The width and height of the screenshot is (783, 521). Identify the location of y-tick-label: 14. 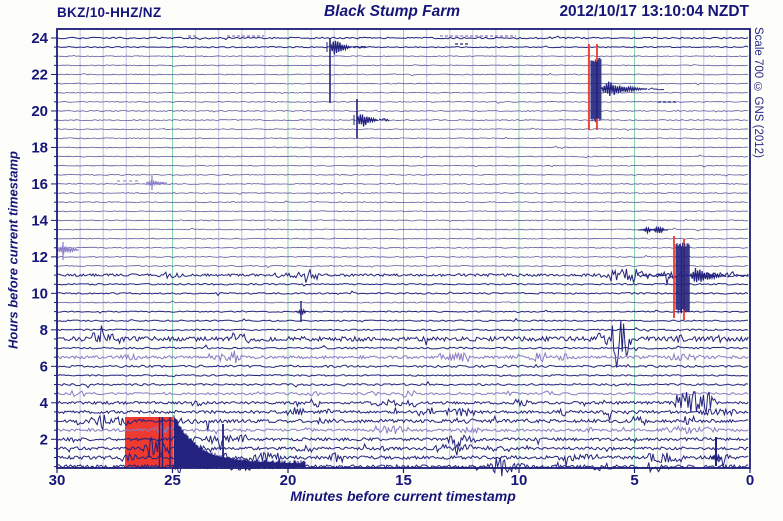
(39, 220).